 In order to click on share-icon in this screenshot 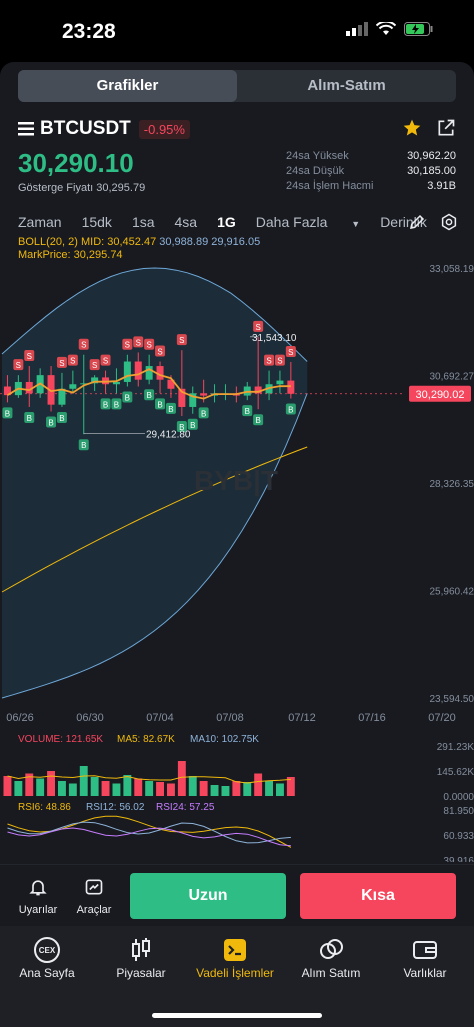, I will do `click(446, 128)`.